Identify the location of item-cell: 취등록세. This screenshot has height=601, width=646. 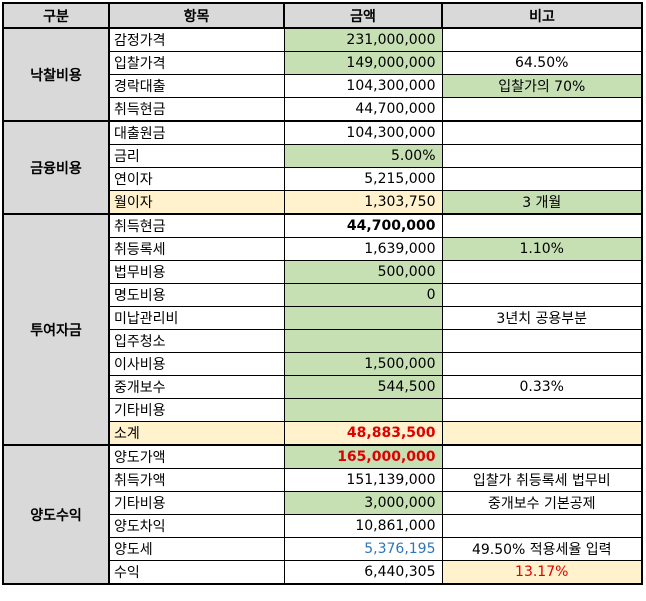
(196, 249).